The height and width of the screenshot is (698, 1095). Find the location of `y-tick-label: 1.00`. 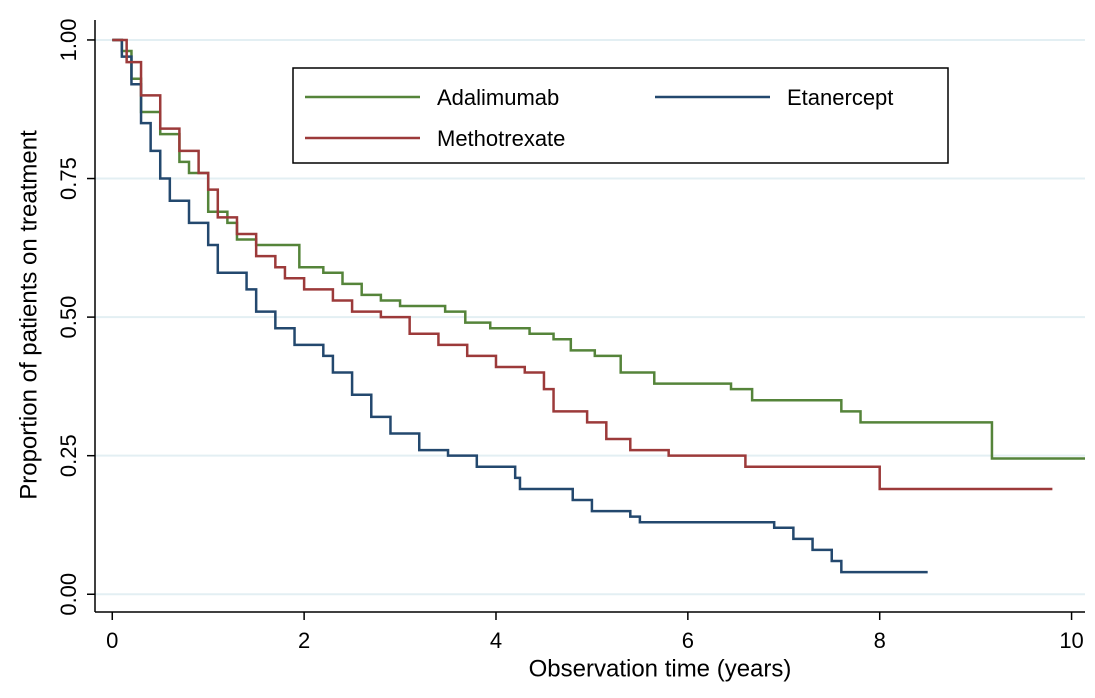

y-tick-label: 1.00 is located at coordinates (68, 40).